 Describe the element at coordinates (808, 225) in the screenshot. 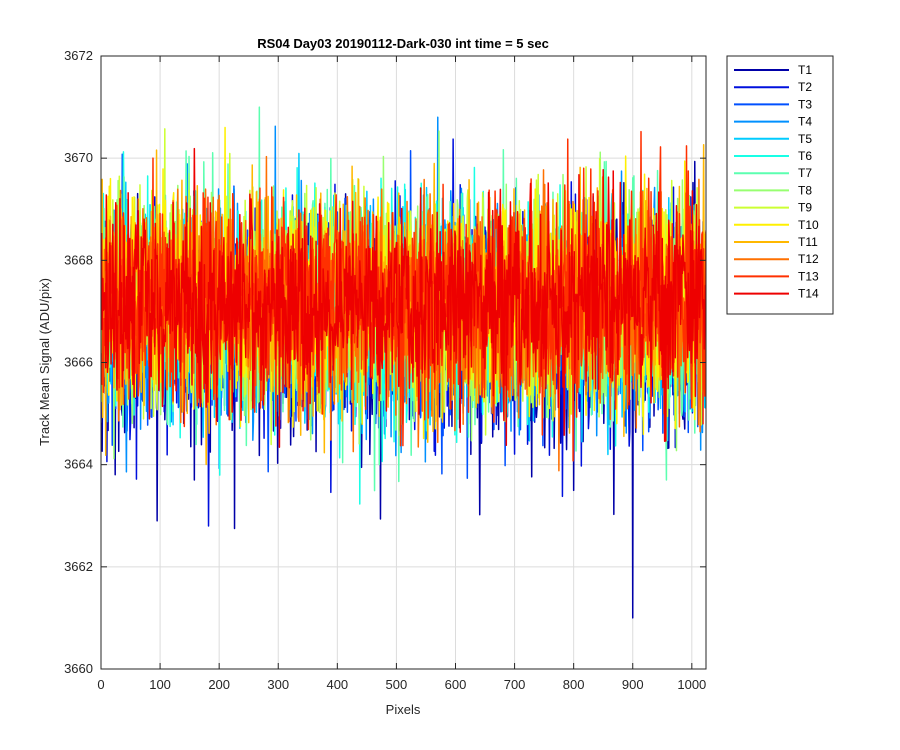

I see `legend-label-t10: T10` at that location.